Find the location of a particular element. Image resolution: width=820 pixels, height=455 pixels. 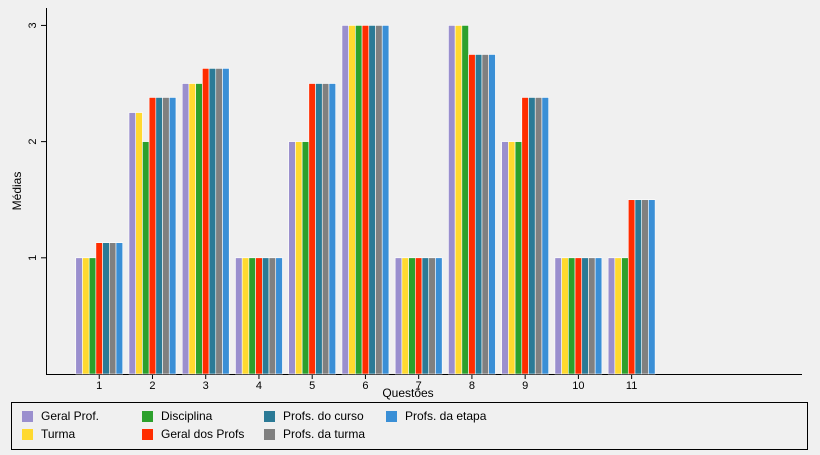

y-ticks: 1 2 3 is located at coordinates (36, 141).